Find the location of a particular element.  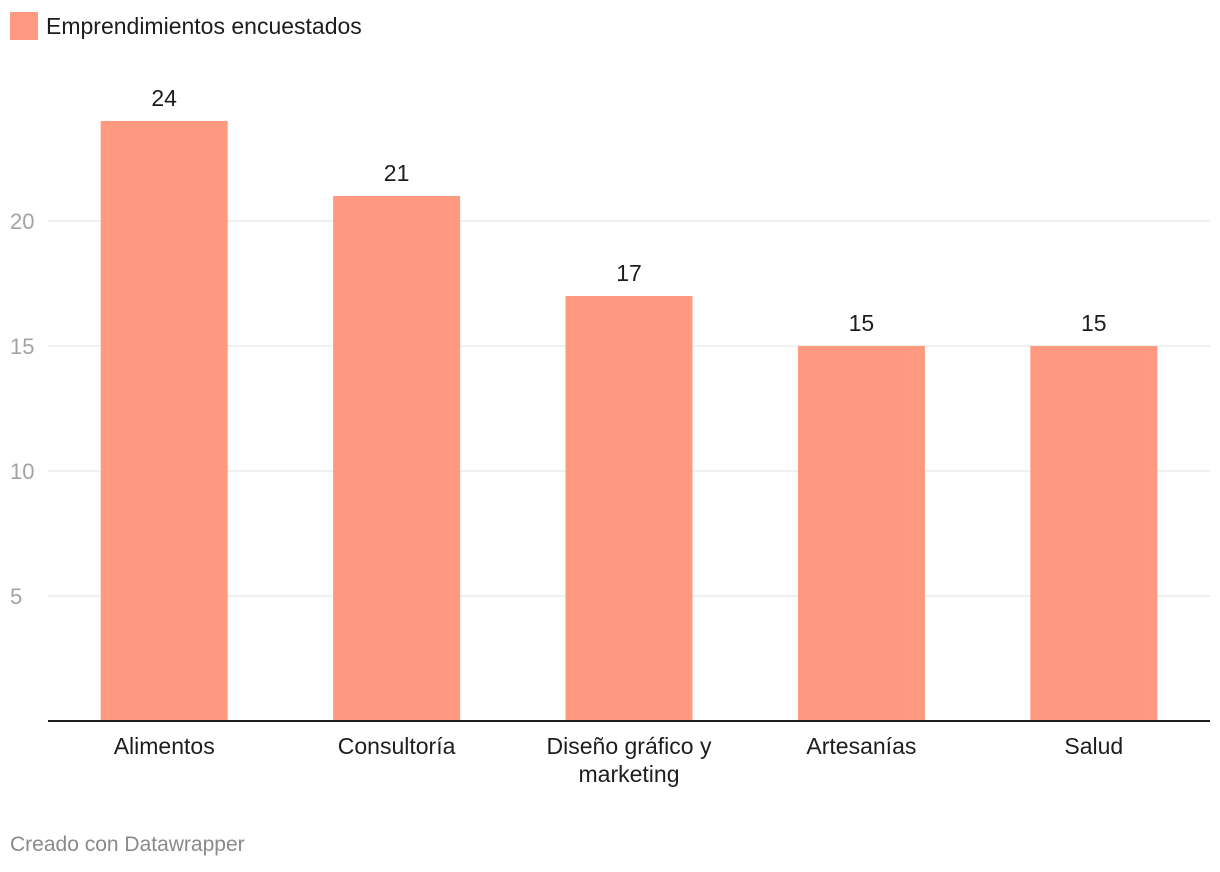

value-label: 17 is located at coordinates (629, 273).